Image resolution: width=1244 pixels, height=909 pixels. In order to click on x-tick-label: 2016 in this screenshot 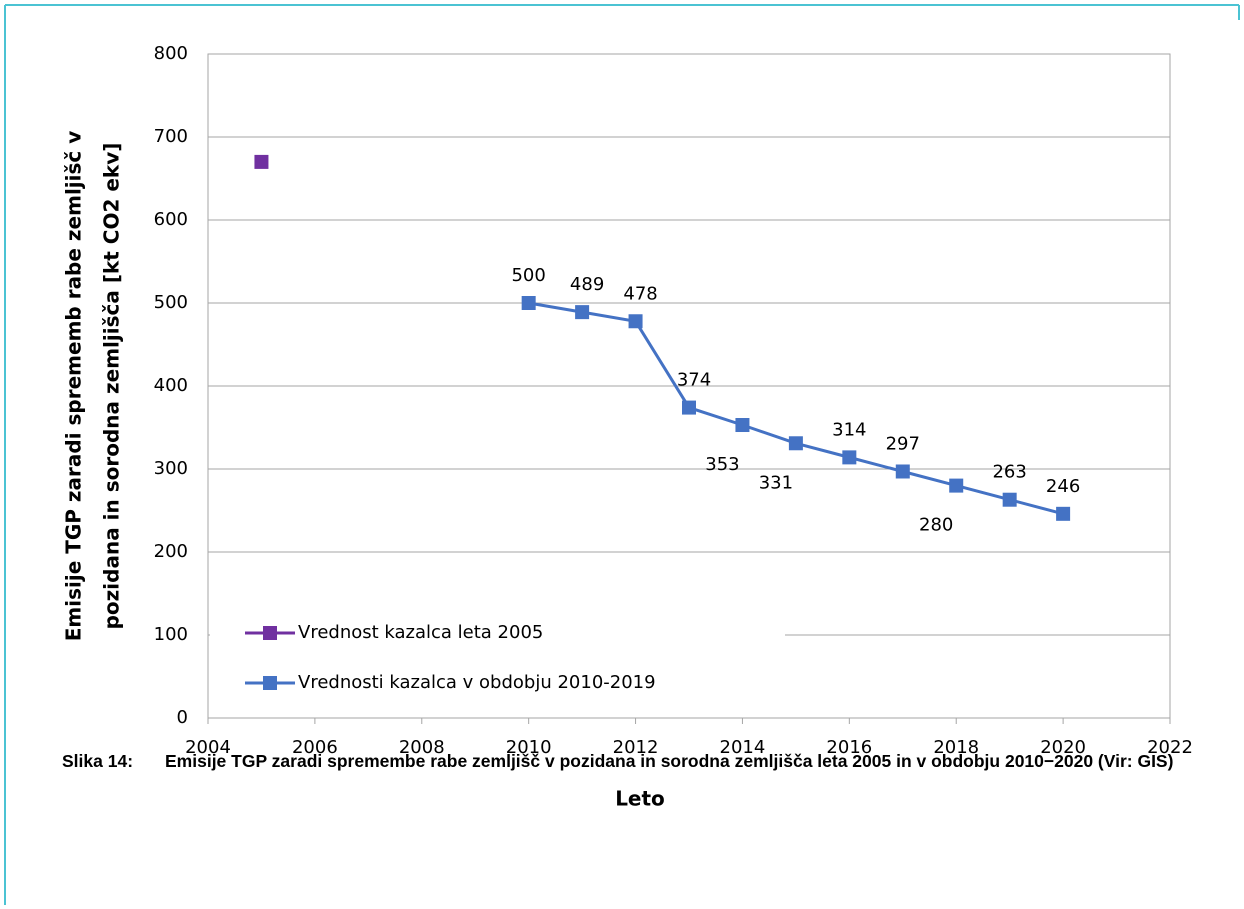, I will do `click(849, 747)`.